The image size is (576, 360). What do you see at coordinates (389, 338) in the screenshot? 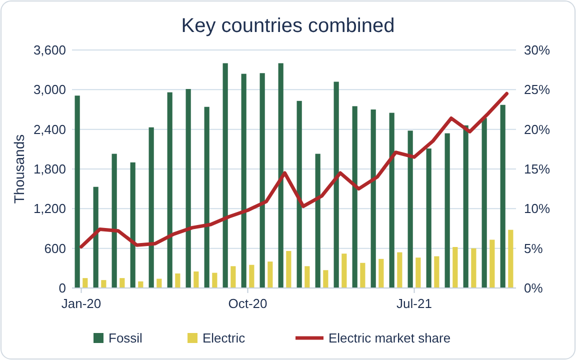
I see `legend-label: Electric market share` at bounding box center [389, 338].